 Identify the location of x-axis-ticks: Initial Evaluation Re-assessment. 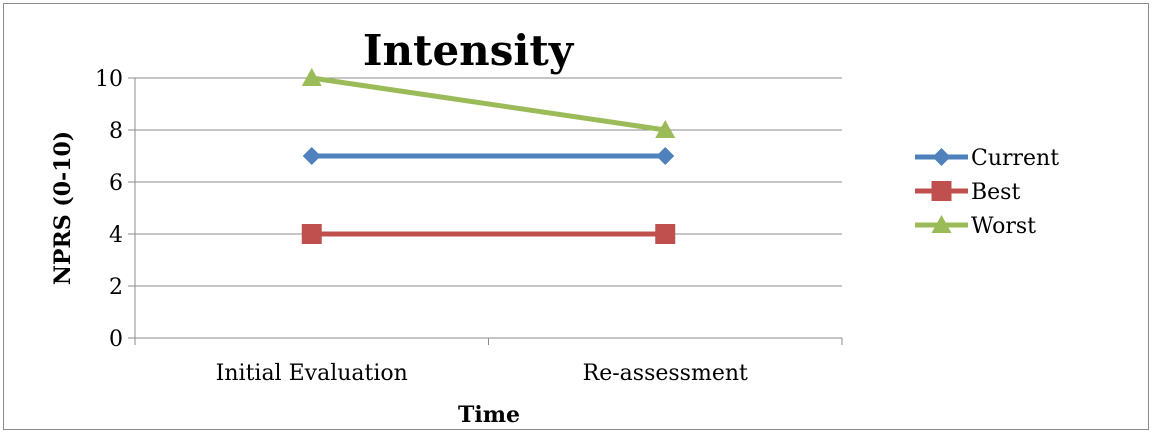
(488, 362).